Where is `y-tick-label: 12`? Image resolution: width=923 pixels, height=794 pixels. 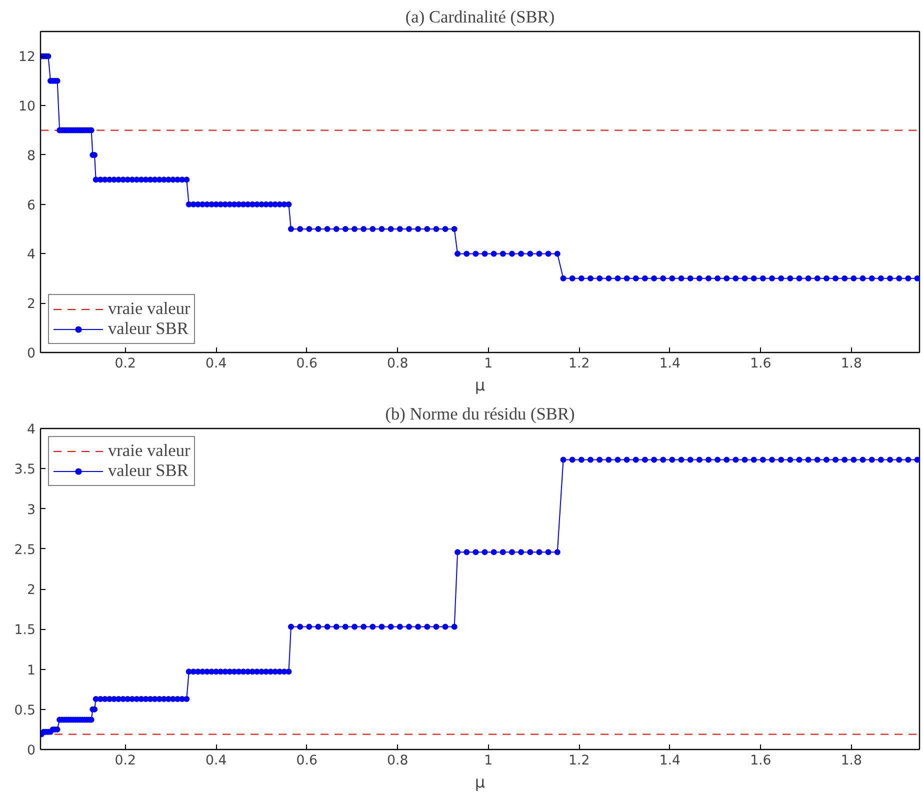
y-tick-label: 12 is located at coordinates (27, 58).